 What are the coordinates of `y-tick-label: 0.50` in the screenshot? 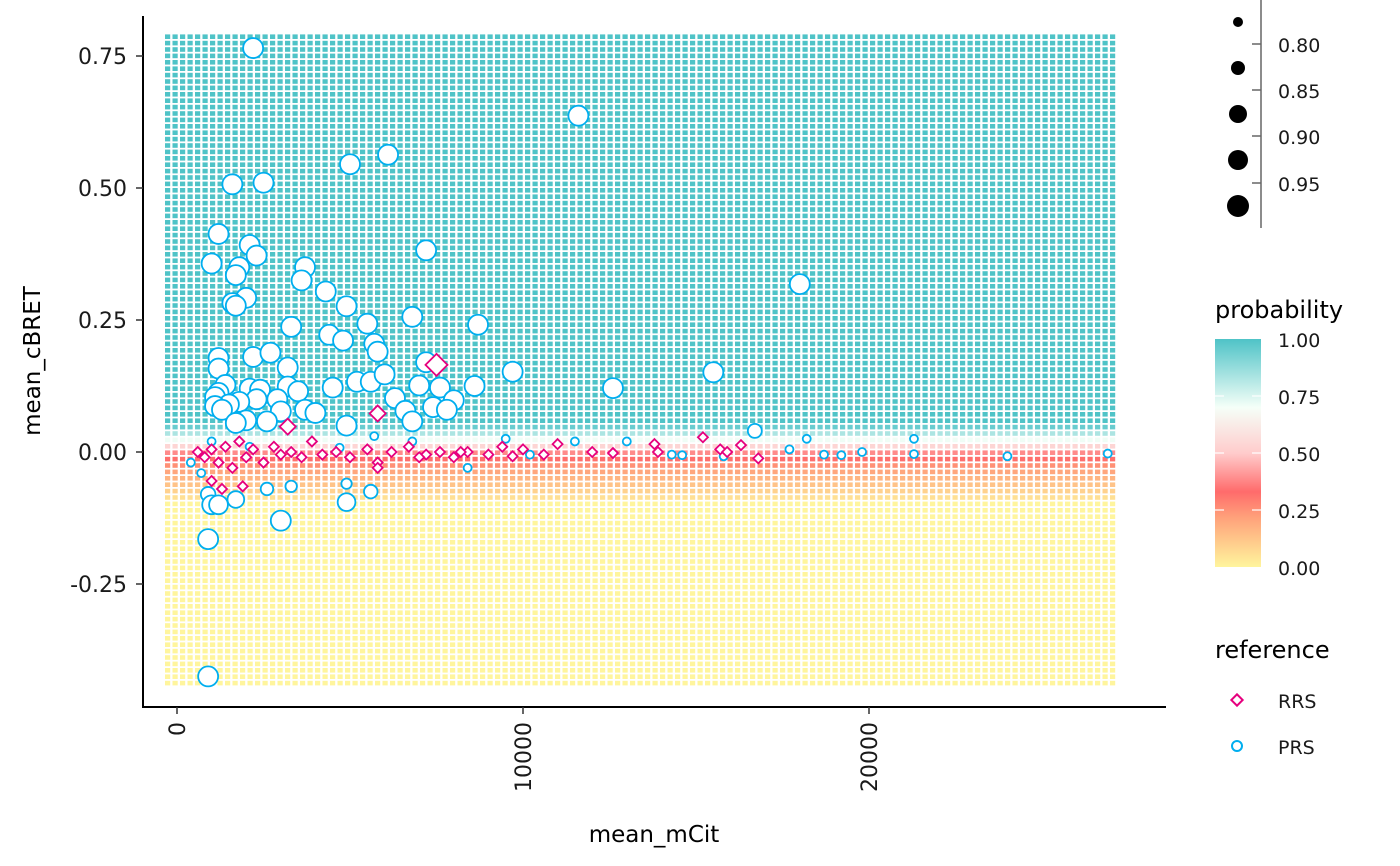 It's located at (102, 189).